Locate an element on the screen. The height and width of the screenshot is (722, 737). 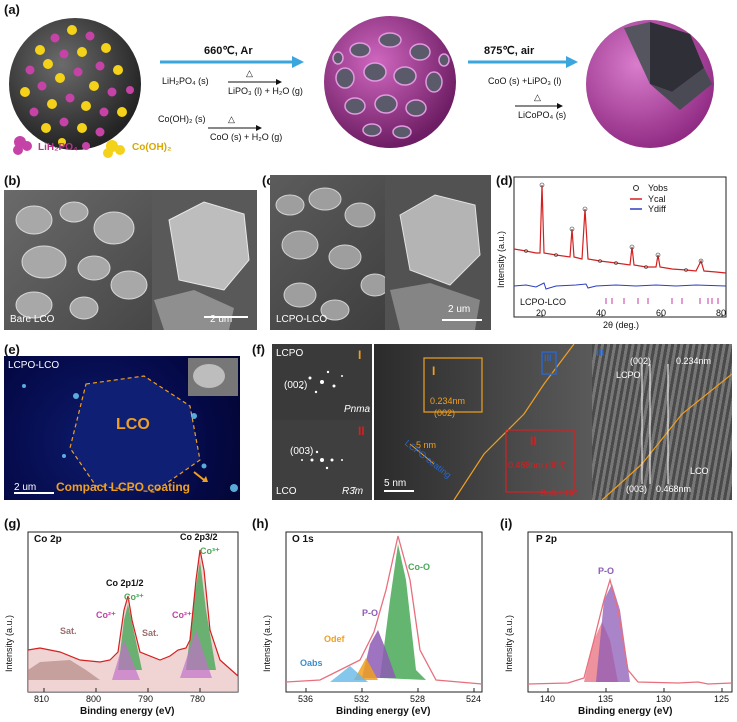
zoom-lco-label: LCO is located at coordinates (699, 471).